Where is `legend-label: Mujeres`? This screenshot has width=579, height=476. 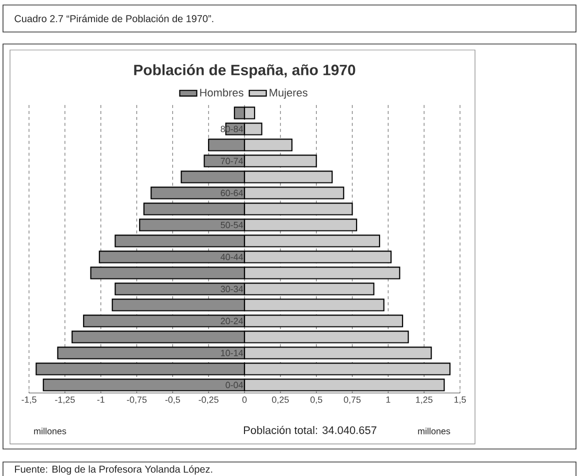
legend-label: Mujeres is located at coordinates (289, 93).